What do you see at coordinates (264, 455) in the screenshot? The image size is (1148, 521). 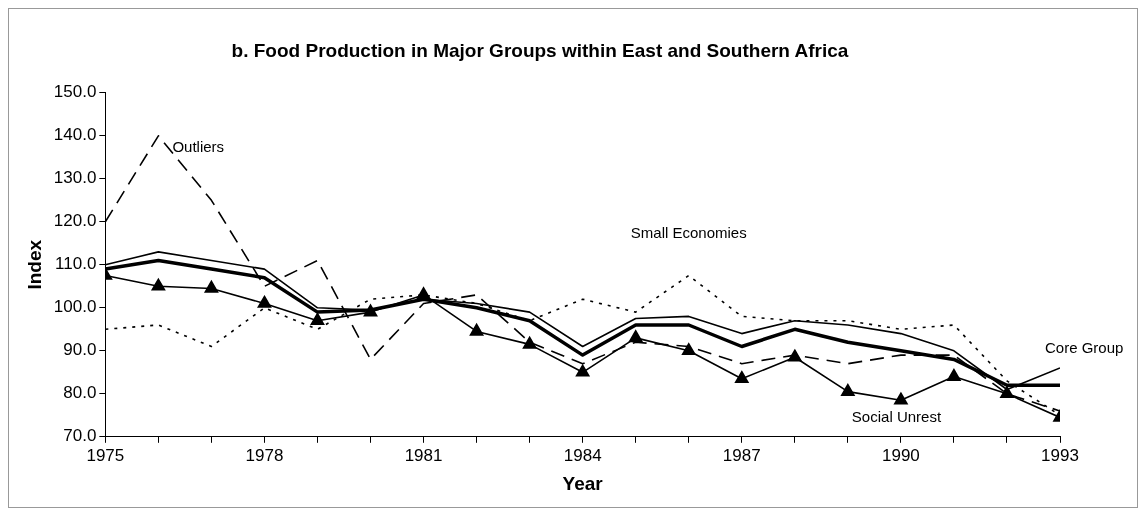 I see `x-tick-label: 1978` at bounding box center [264, 455].